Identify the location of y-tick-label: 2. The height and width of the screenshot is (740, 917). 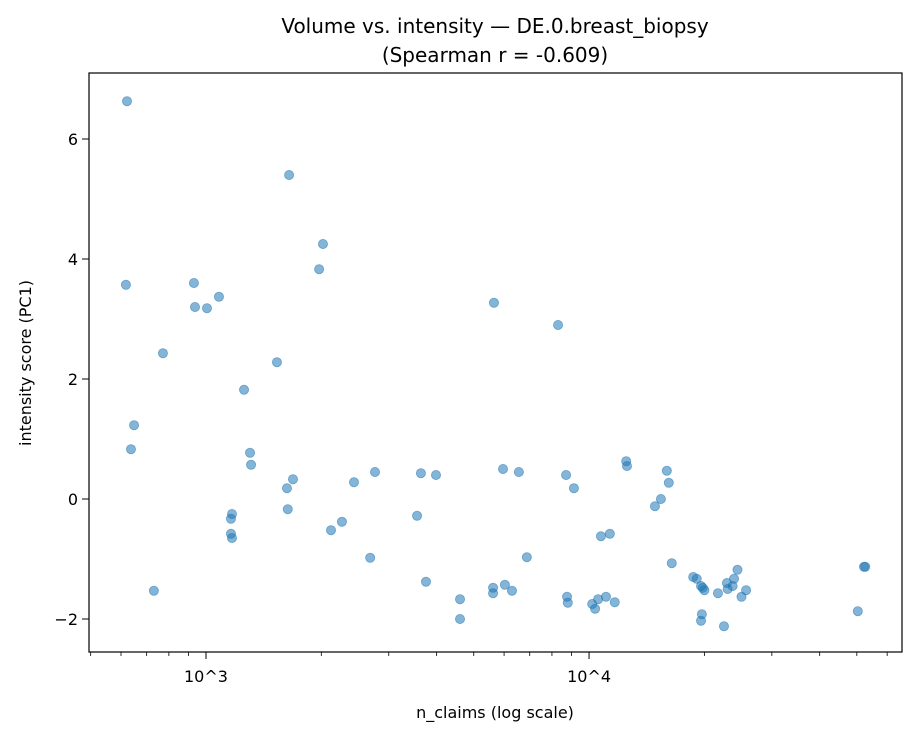
(73, 379).